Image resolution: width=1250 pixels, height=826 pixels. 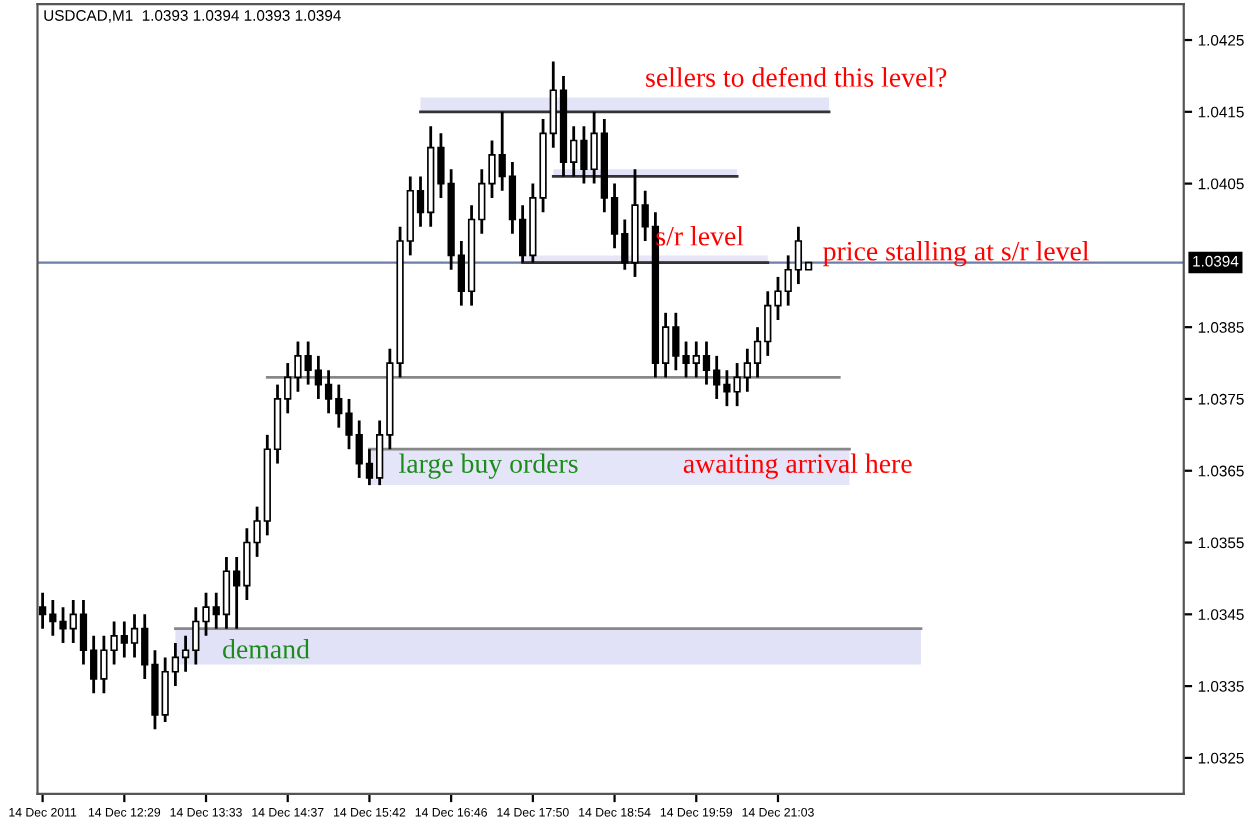 I want to click on annotation: sellers to defend this level?, so click(x=796, y=77).